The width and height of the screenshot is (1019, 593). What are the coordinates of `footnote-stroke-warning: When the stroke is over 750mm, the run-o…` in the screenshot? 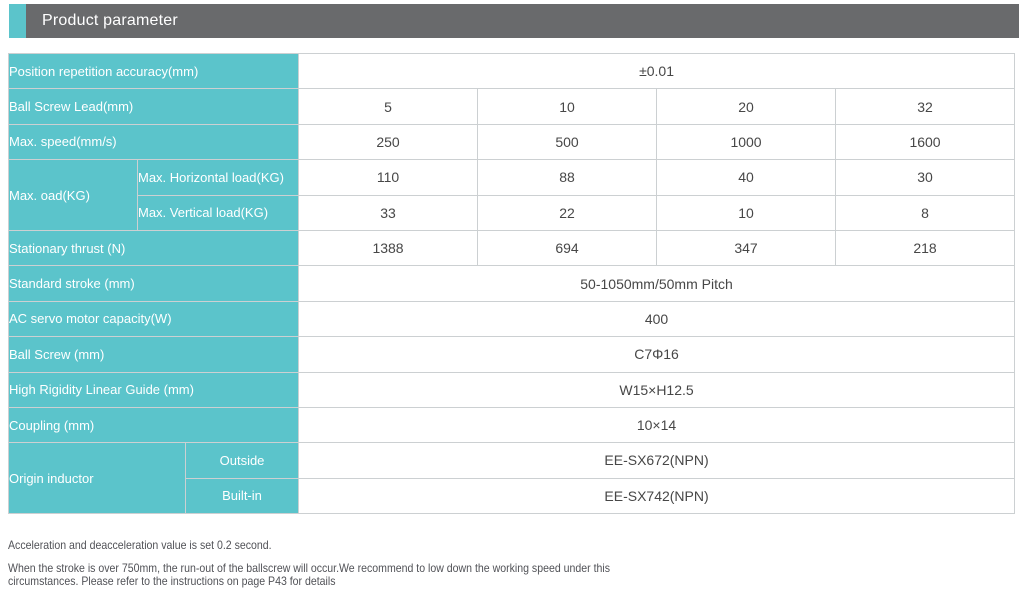 It's located at (309, 575).